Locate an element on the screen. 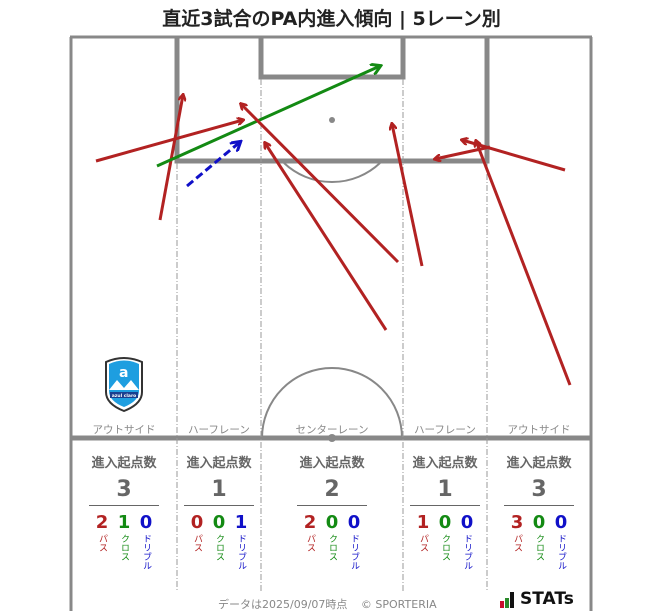 The width and height of the screenshot is (663, 612). lane-label-center: センターレーン is located at coordinates (332, 430).